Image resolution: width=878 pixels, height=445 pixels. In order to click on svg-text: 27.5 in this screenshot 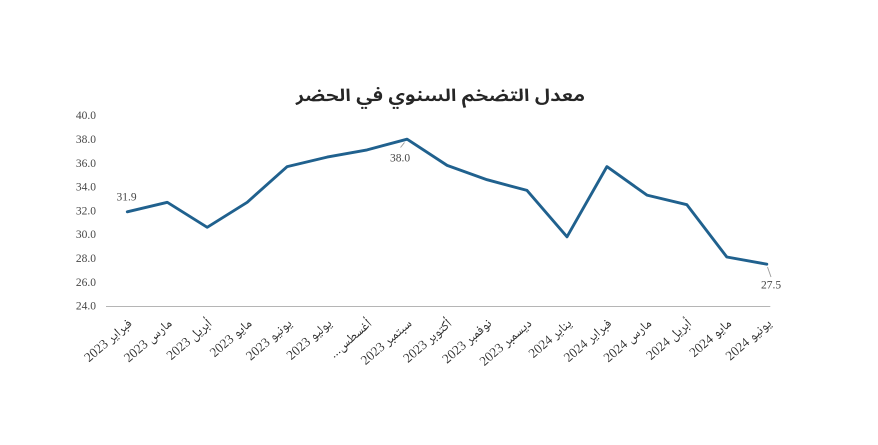, I will do `click(771, 286)`.